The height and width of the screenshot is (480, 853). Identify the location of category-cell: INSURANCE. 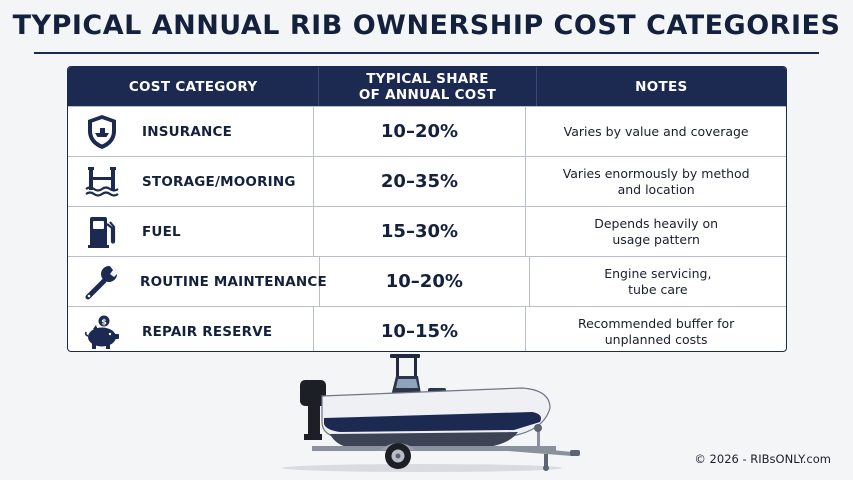
(190, 131).